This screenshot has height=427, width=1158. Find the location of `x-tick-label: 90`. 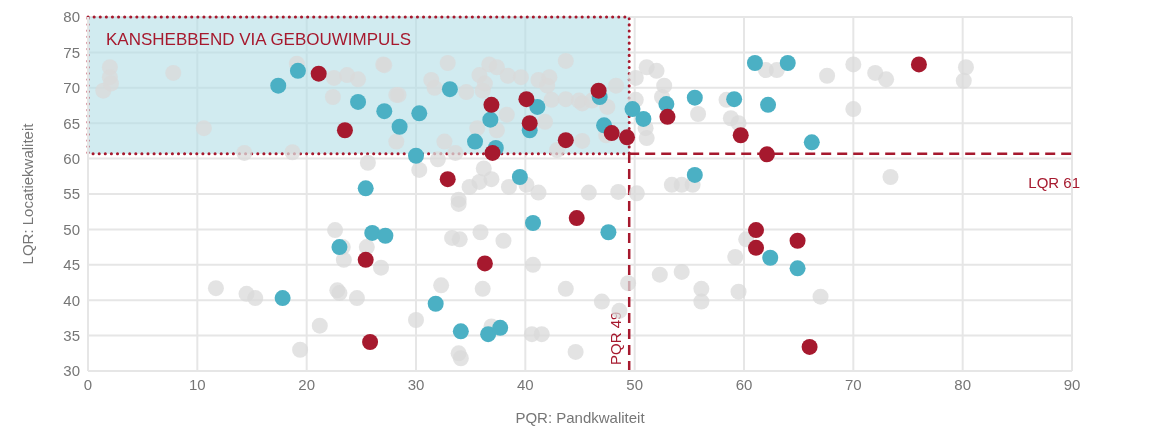

x-tick-label: 90 is located at coordinates (1072, 384).